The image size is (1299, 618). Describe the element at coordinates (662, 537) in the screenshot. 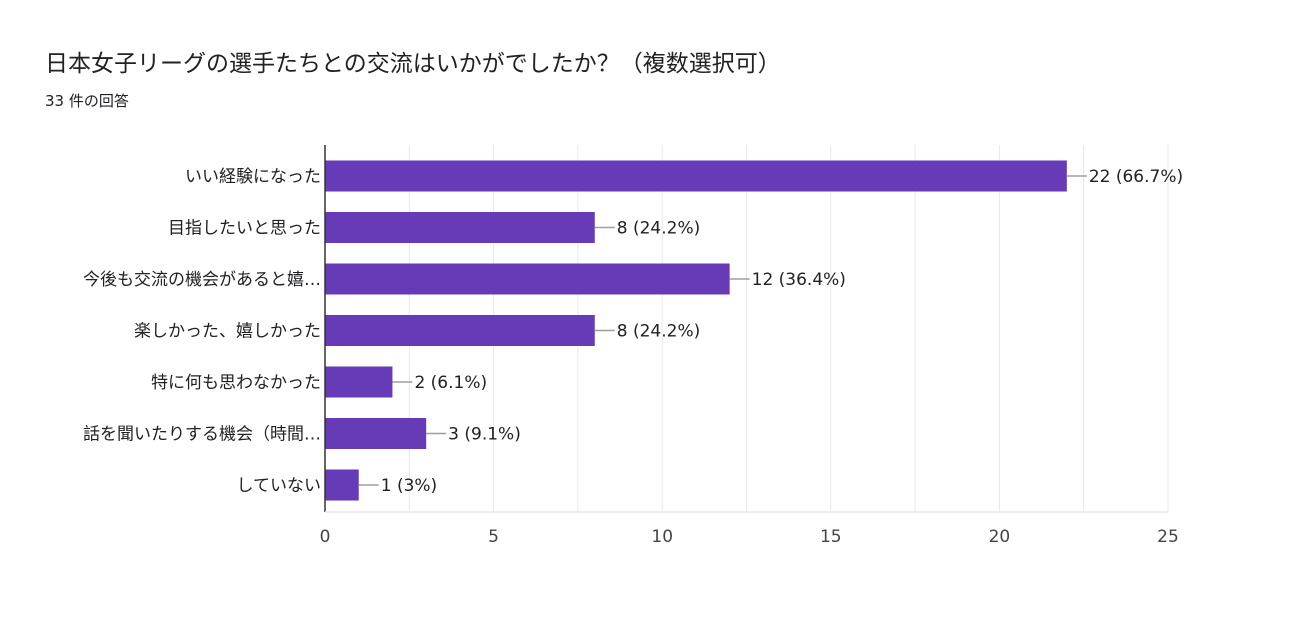

I see `x-tick-label: 10` at that location.